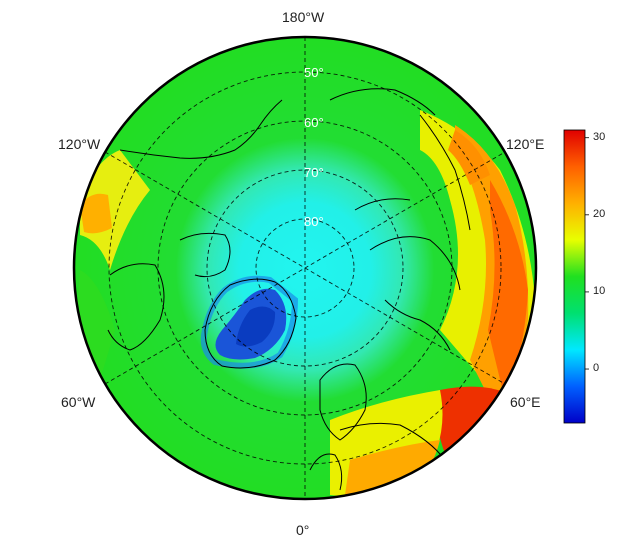 The width and height of the screenshot is (625, 552). What do you see at coordinates (314, 122) in the screenshot?
I see `lat-label-60: 60°` at bounding box center [314, 122].